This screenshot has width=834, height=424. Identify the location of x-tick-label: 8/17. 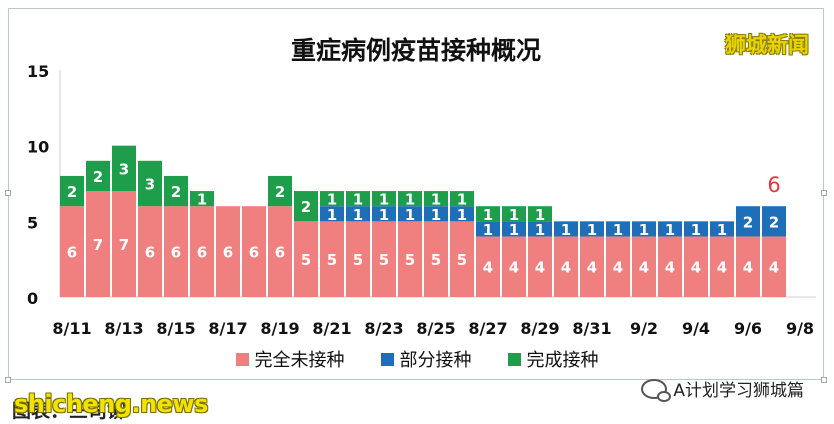
(227, 328).